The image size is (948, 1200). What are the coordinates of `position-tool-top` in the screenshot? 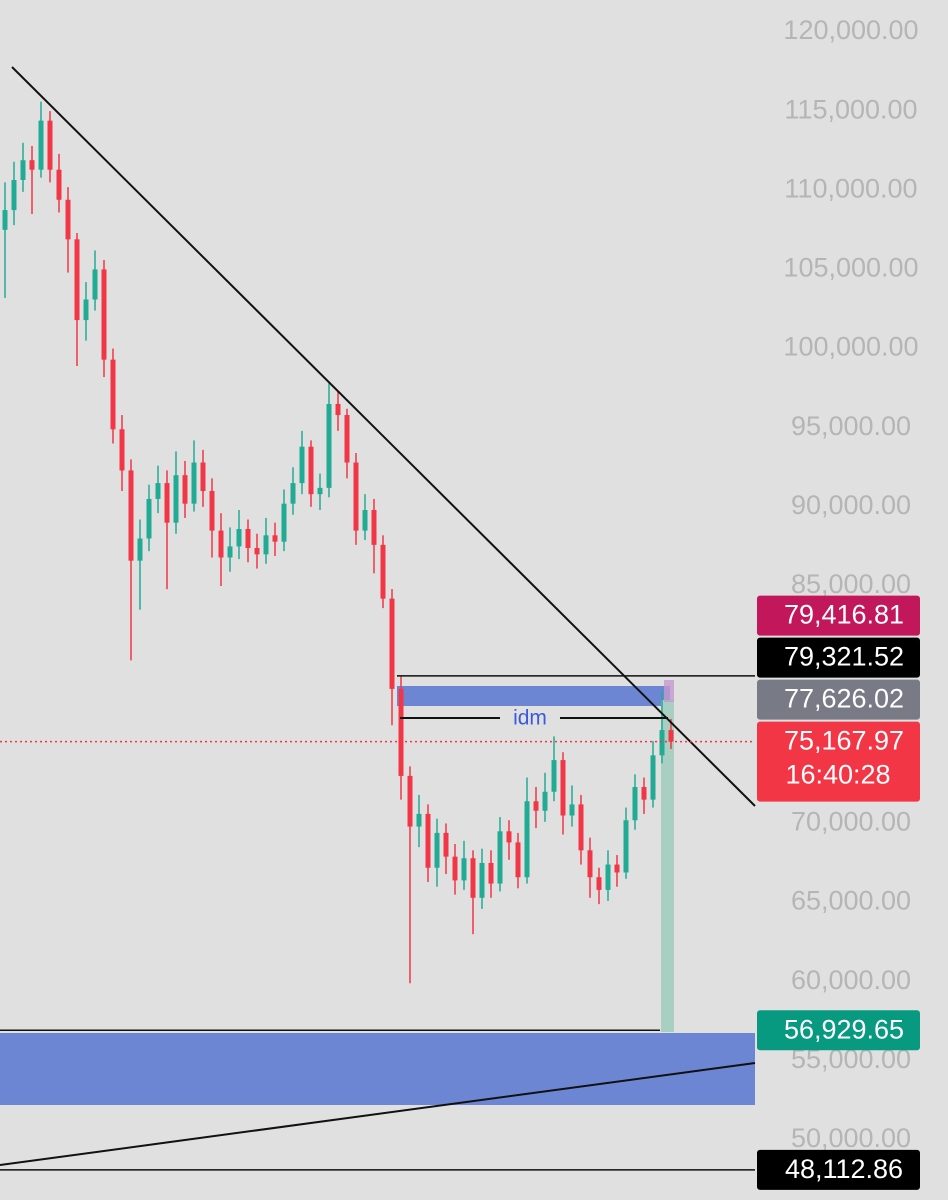 It's located at (669, 691).